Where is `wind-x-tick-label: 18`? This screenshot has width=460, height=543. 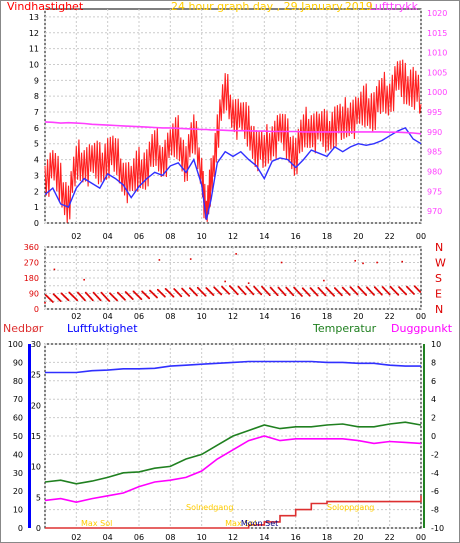 wind-x-tick-label: 18 is located at coordinates (327, 236).